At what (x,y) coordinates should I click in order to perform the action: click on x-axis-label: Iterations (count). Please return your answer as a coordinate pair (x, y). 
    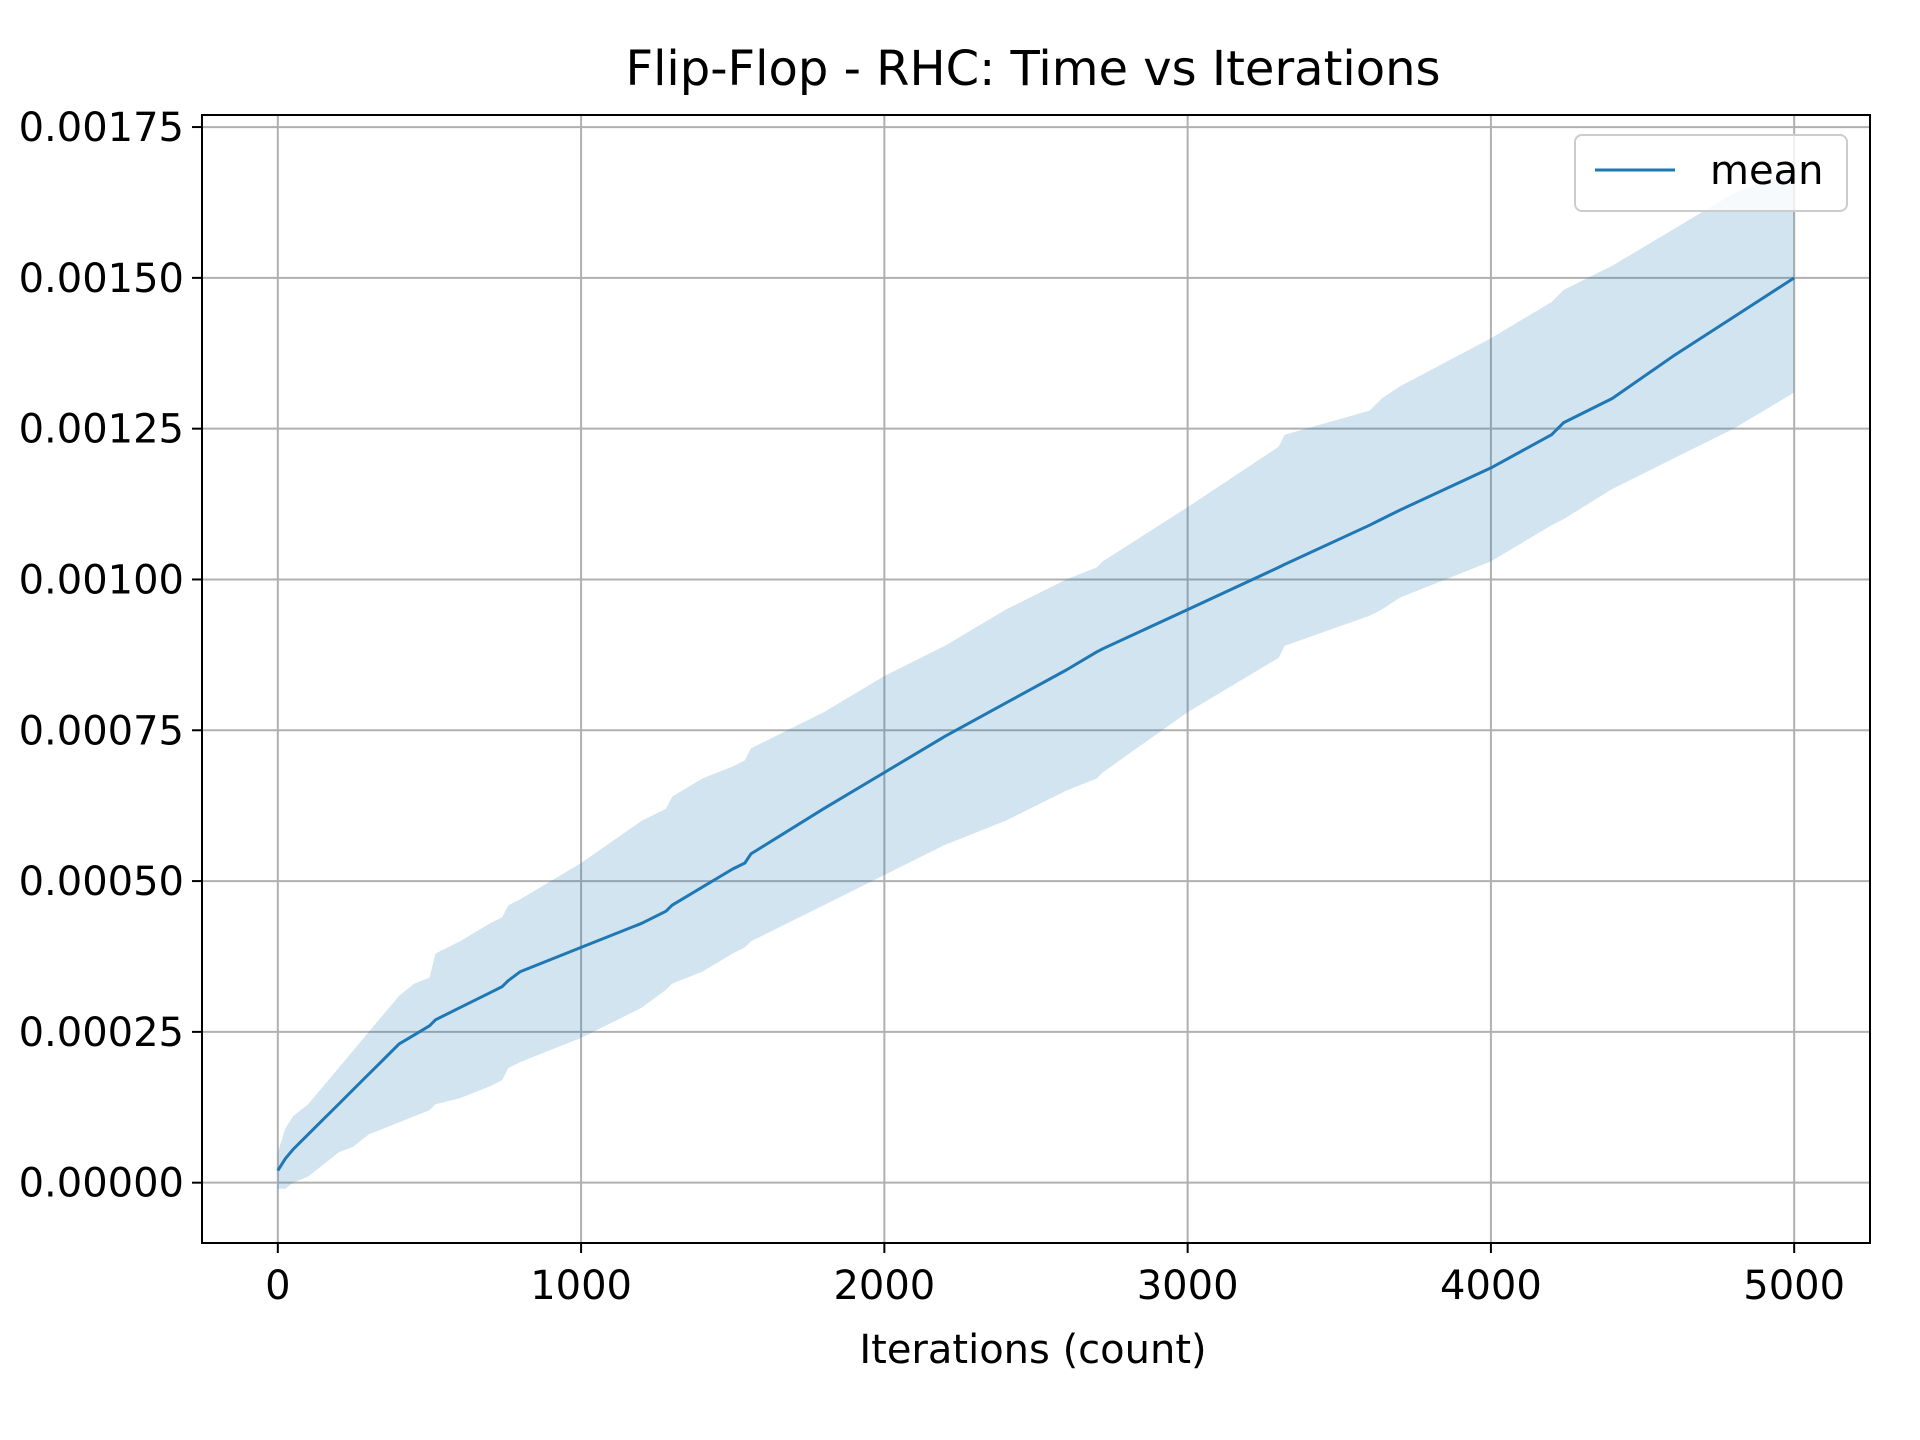
    Looking at the image, I should click on (1032, 1350).